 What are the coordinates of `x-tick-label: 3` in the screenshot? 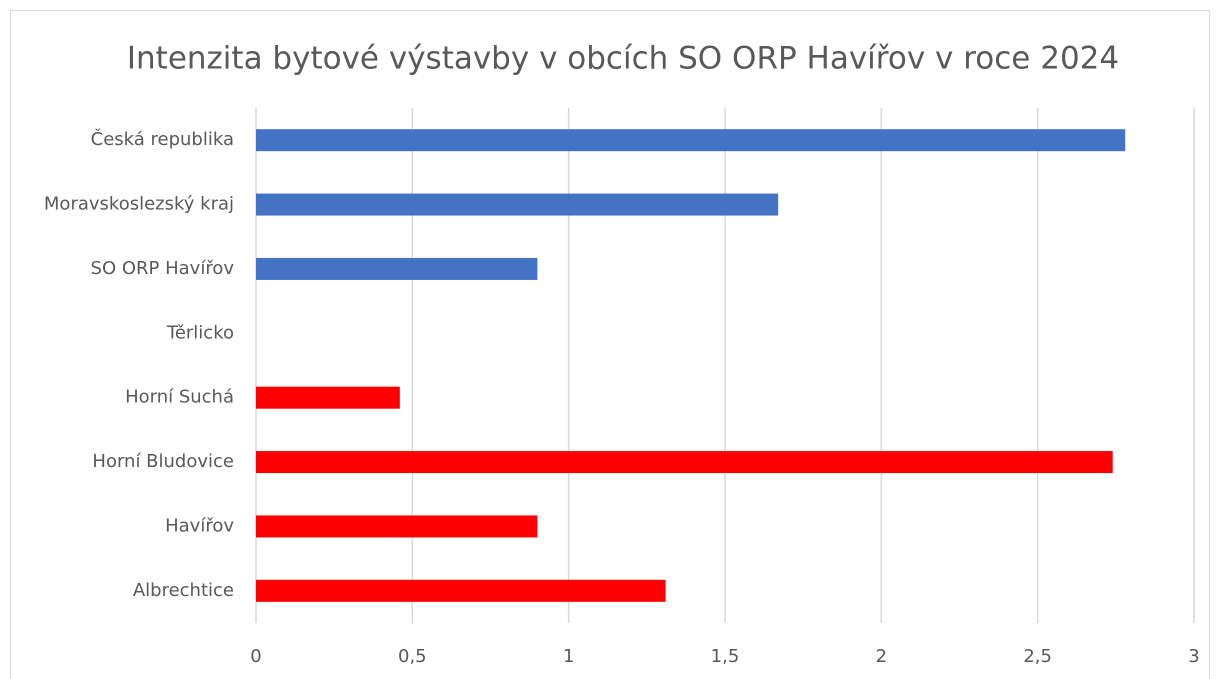 It's located at (1193, 656).